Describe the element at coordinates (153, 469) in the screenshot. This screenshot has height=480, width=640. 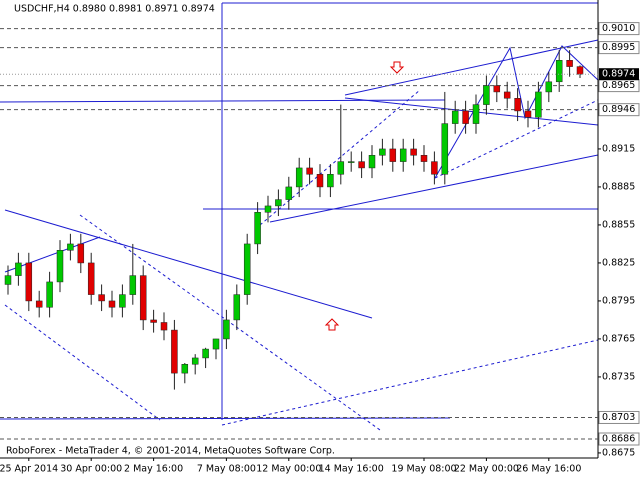
I see `x-tick-label: 2 May 16:00` at that location.